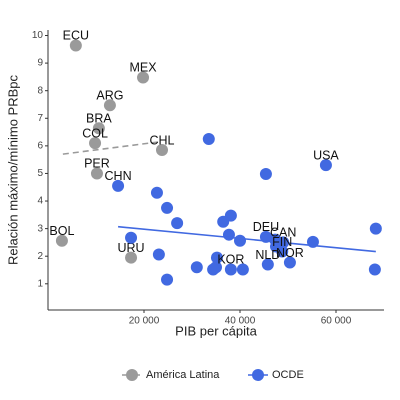 Image resolution: width=400 pixels, height=400 pixels. What do you see at coordinates (230, 260) in the screenshot?
I see `point-label: KOR` at bounding box center [230, 260].